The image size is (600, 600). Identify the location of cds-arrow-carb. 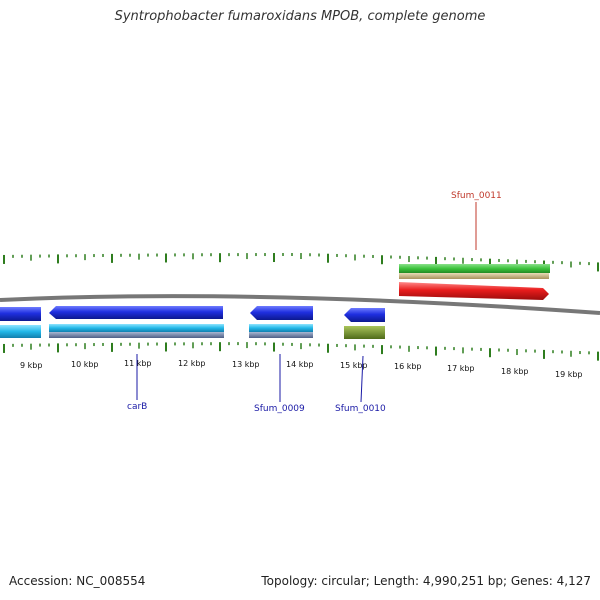
(136, 312).